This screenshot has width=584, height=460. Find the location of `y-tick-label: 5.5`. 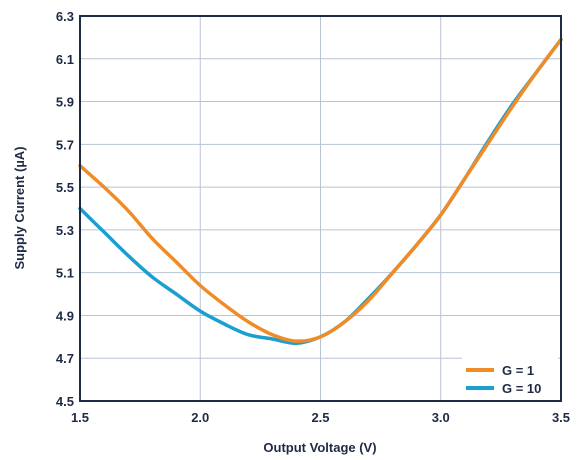

y-tick-label: 5.5 is located at coordinates (65, 187).